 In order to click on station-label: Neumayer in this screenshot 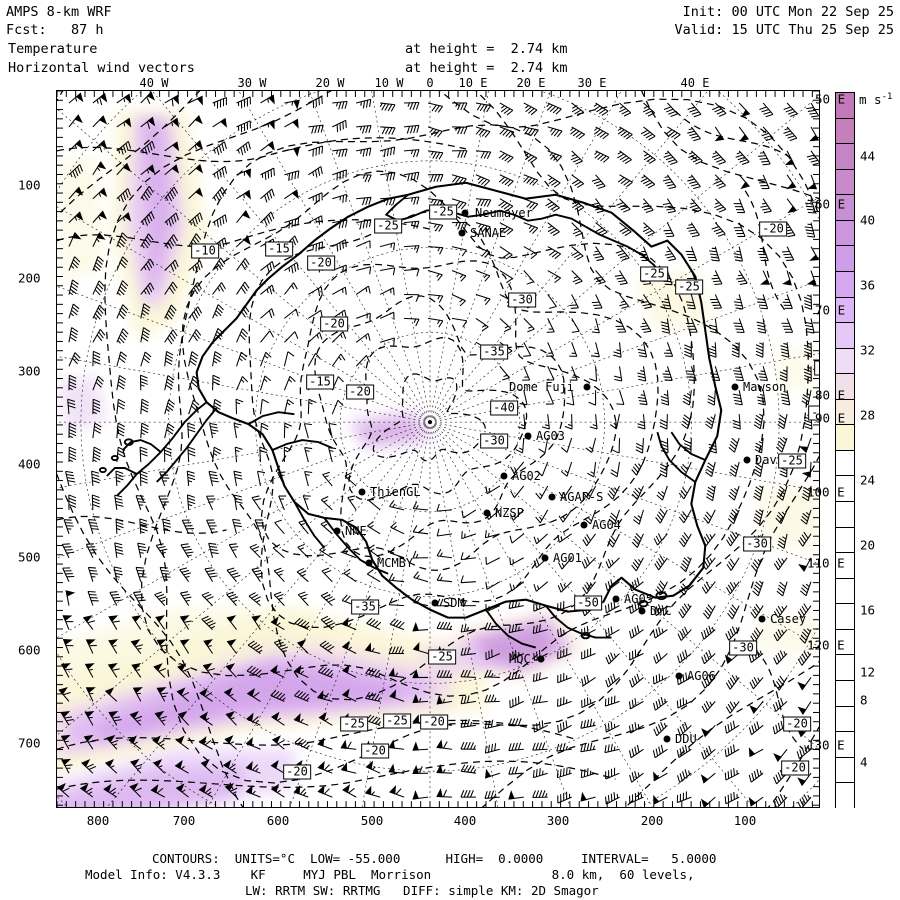, I will do `click(504, 213)`.